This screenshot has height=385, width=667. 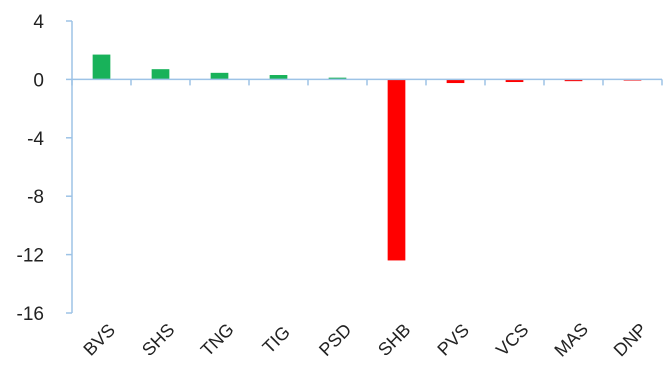 I want to click on bar-vcs, so click(x=514, y=81).